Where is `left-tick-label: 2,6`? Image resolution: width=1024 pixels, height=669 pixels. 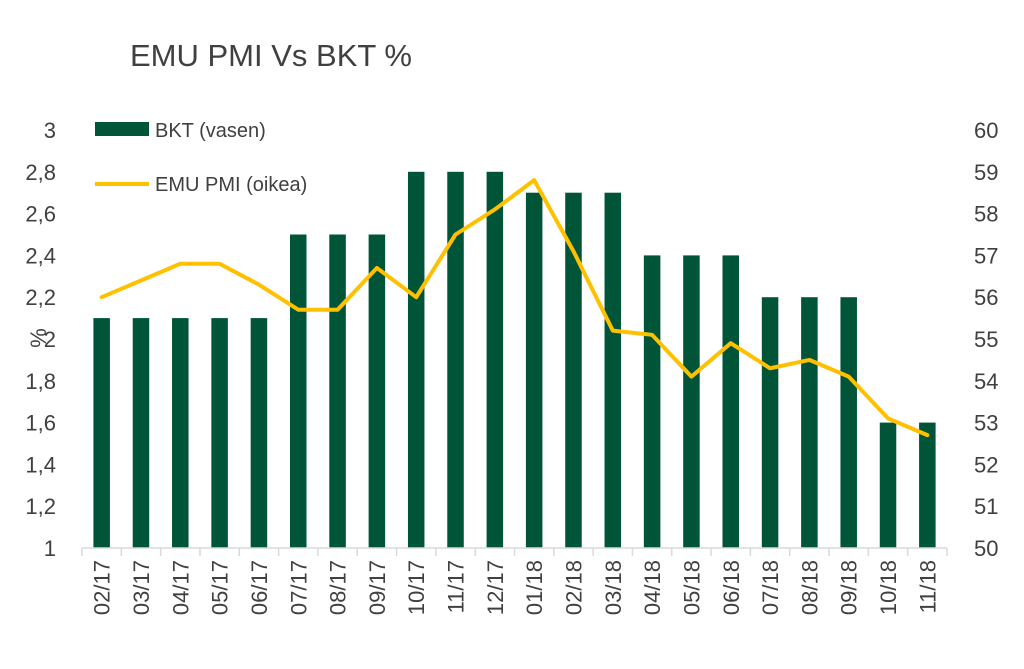
left-tick-label: 2,6 is located at coordinates (40, 214).